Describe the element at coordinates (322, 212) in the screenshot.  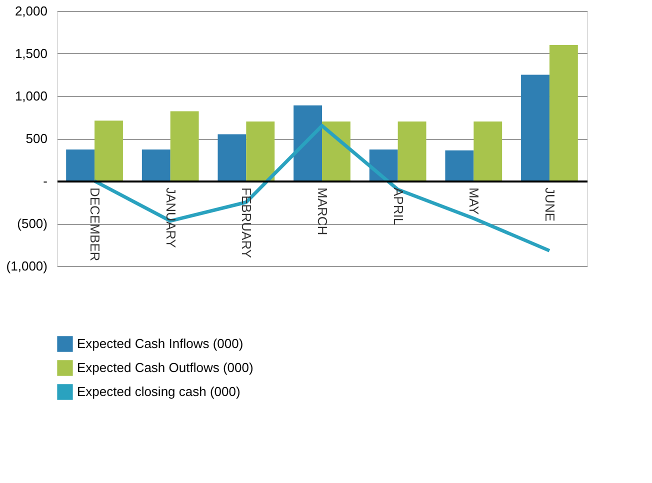
I see `x-tick-label: MARCH` at that location.